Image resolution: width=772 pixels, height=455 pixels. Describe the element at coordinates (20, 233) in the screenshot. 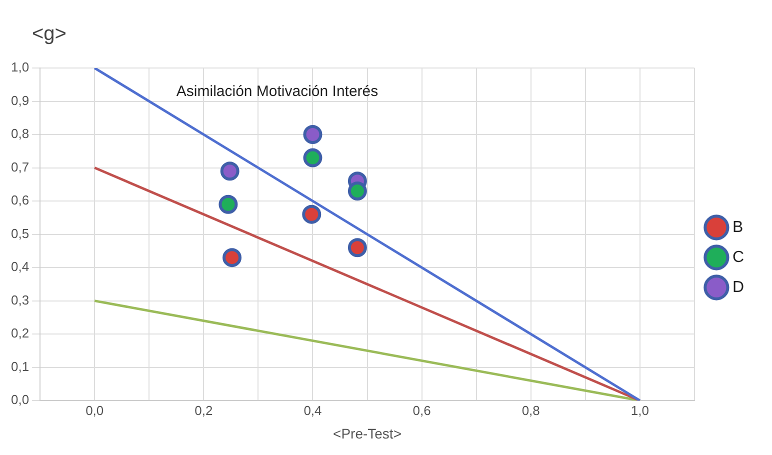

I see `y-tick-label: 0,5` at that location.